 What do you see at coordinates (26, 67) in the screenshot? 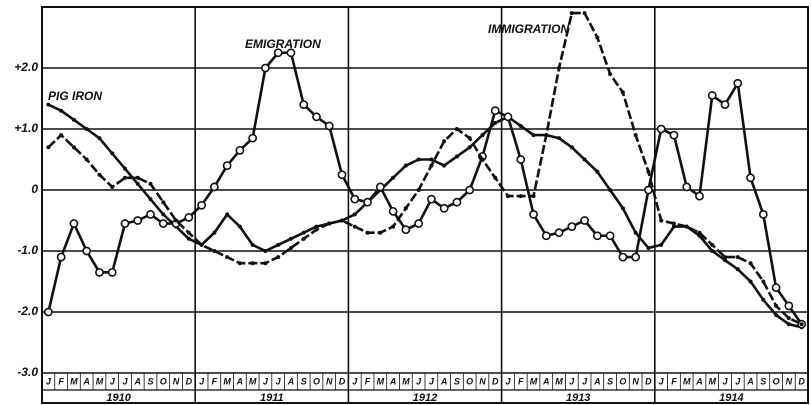
I see `y-tick-label: +2.0` at bounding box center [26, 67].